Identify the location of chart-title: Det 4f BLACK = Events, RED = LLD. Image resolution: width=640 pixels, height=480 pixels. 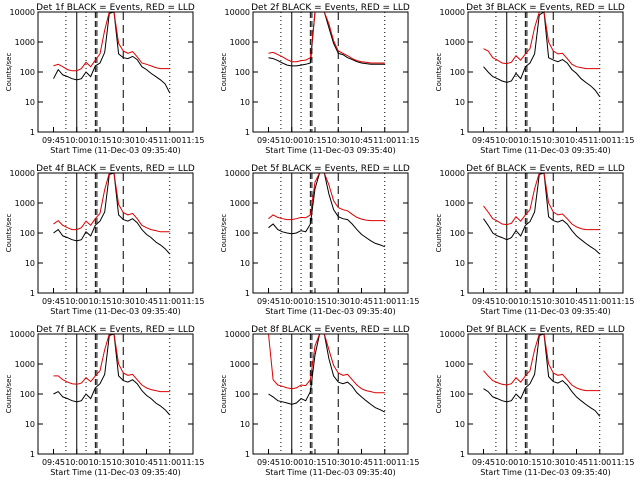
(115, 169).